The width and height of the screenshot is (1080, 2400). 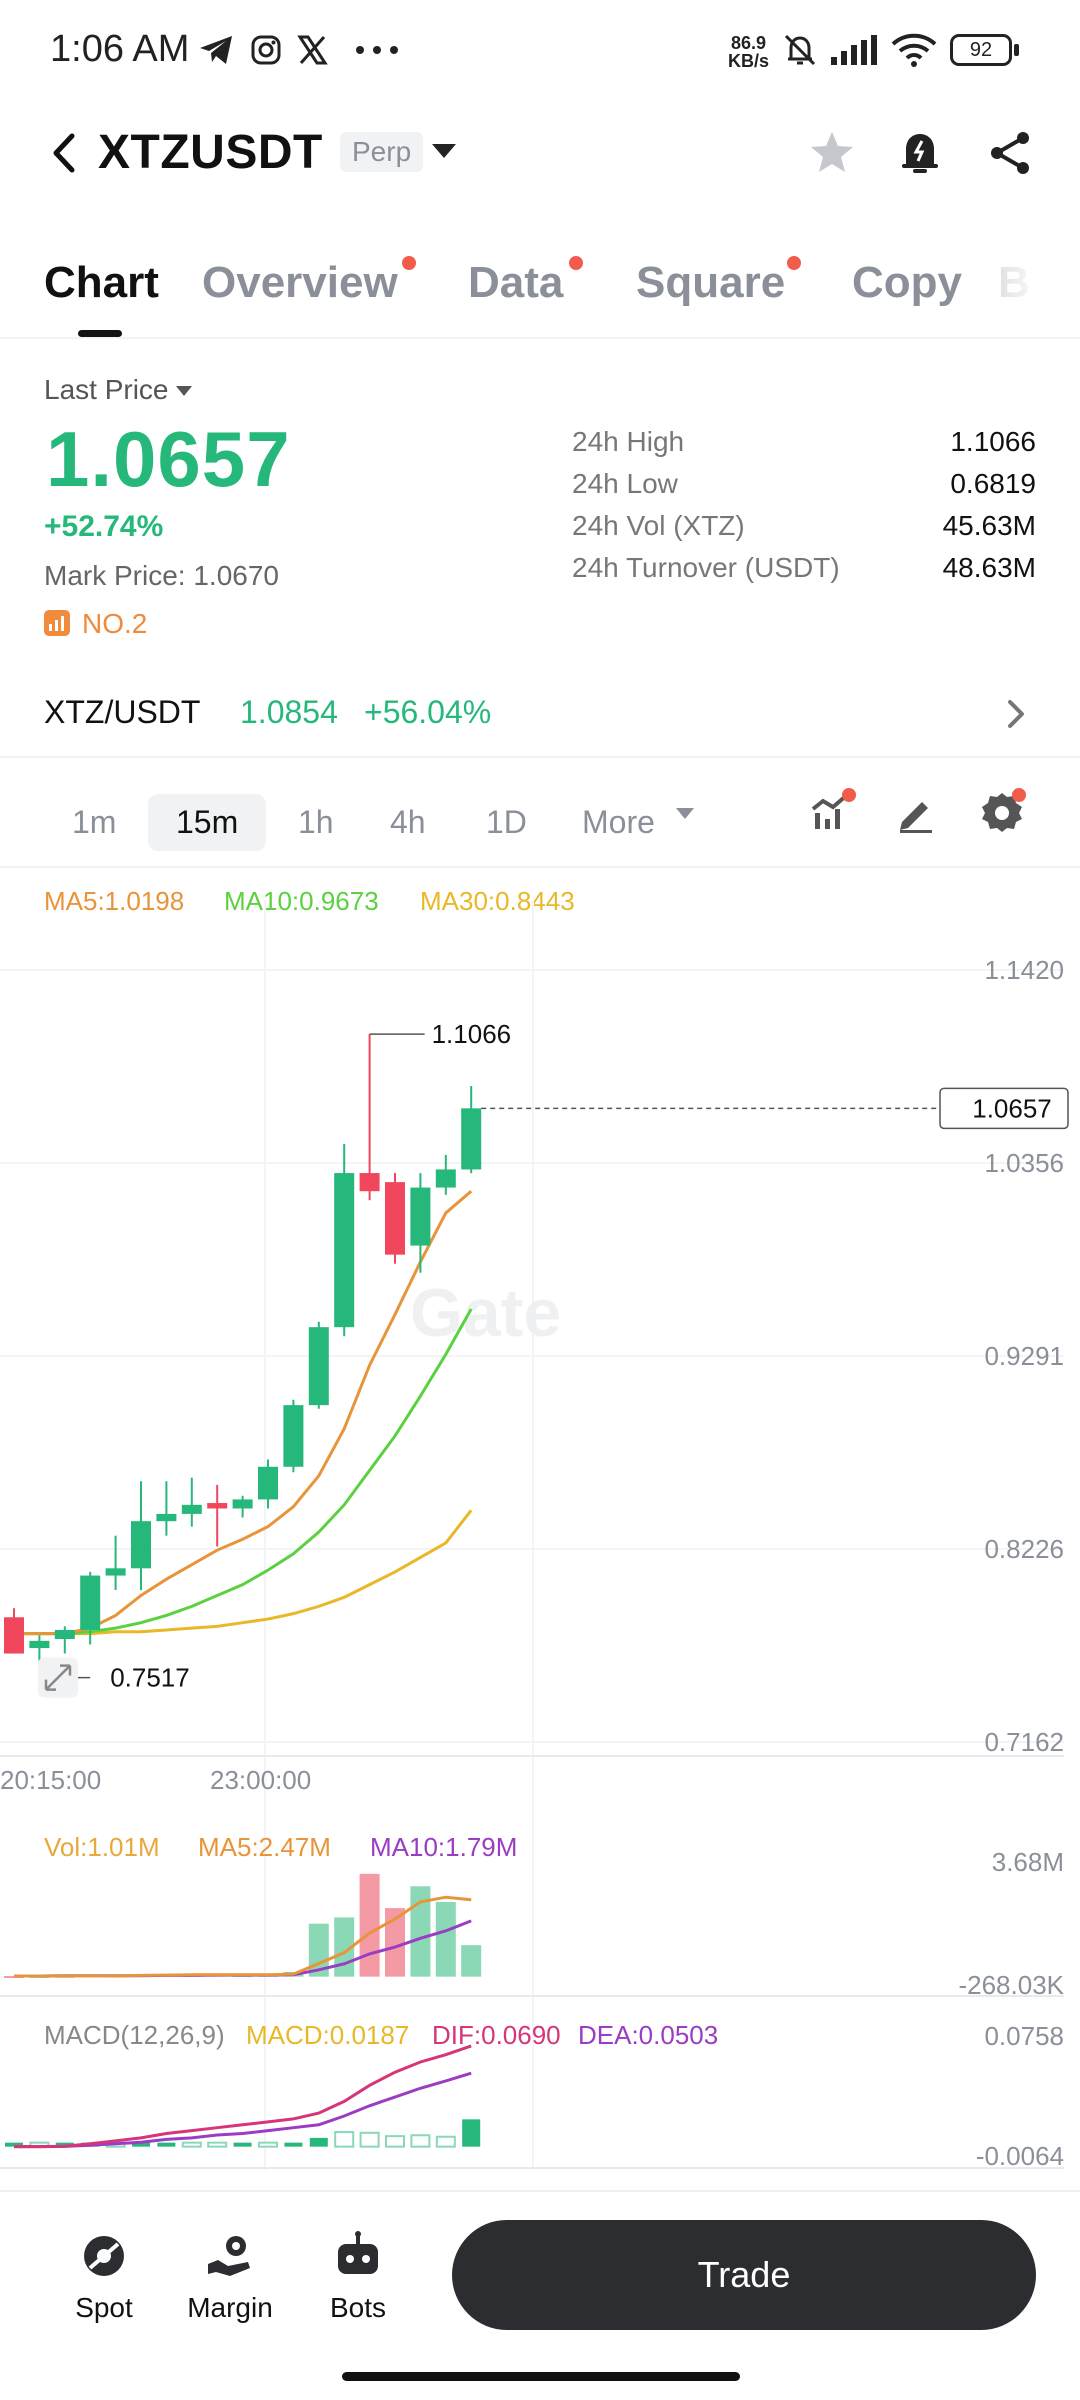 I want to click on last-price: 1.0657, so click(x=168, y=459).